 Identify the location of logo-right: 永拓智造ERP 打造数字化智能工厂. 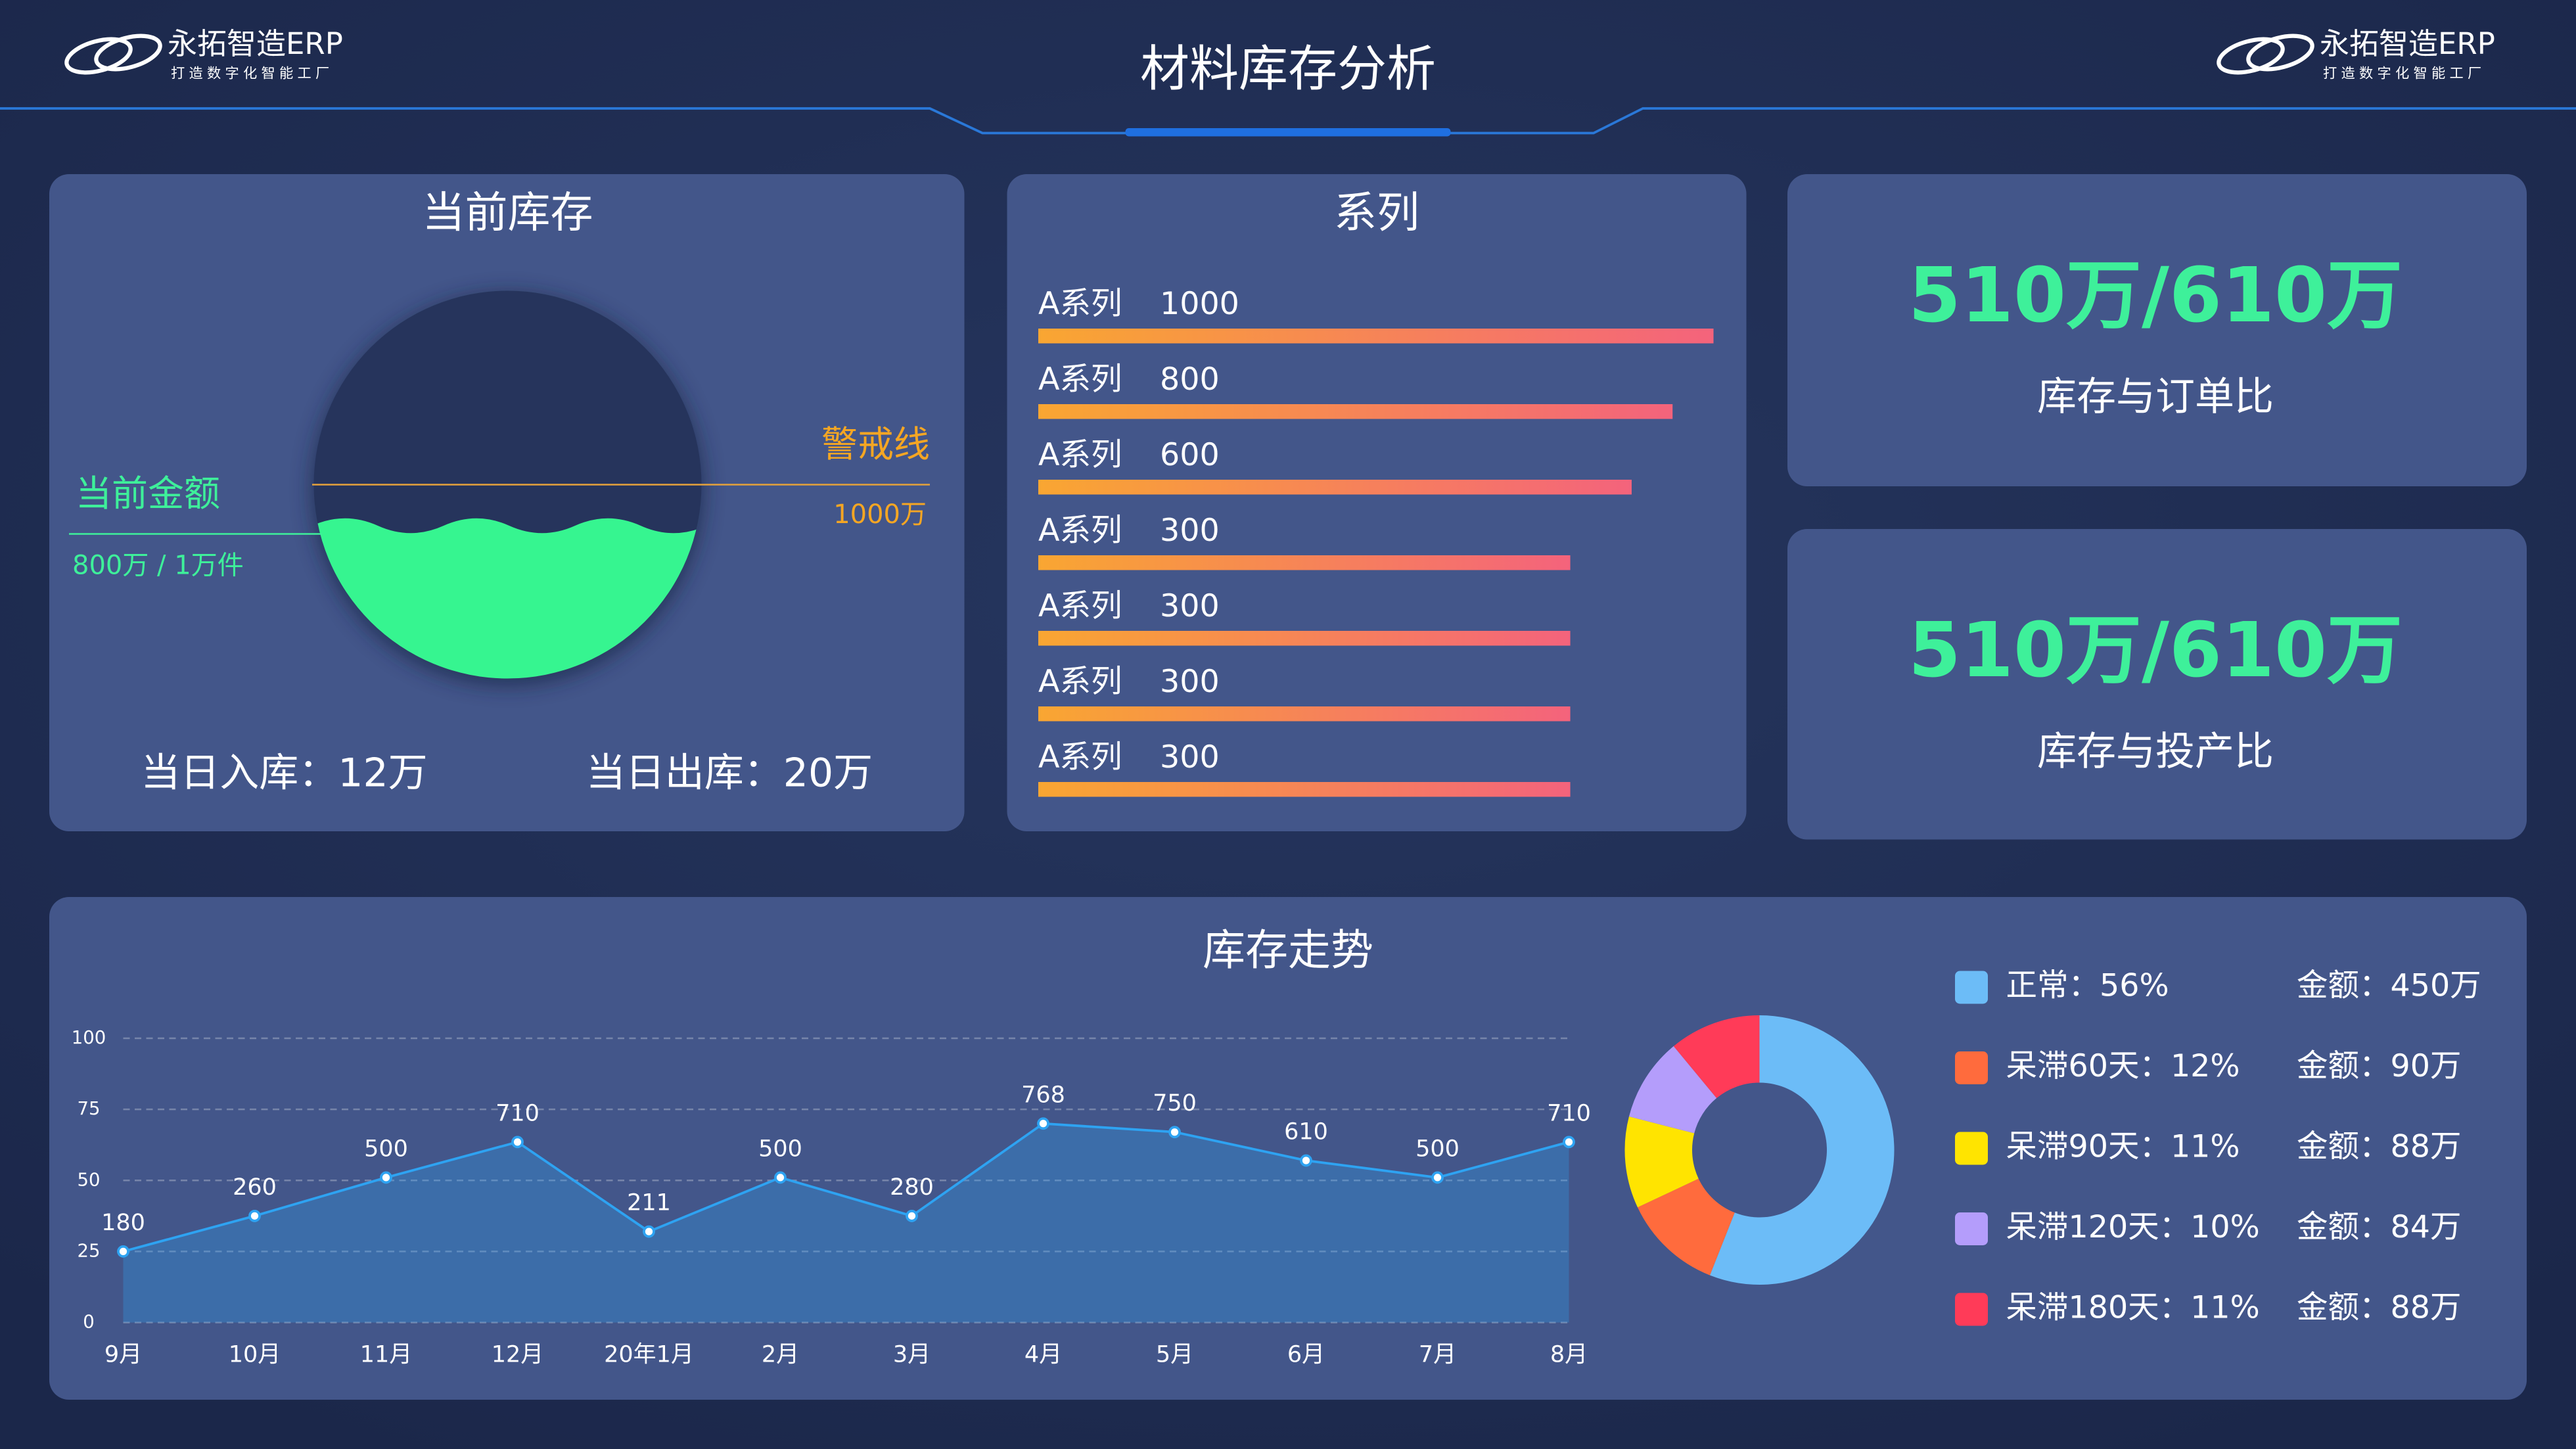
(2356, 54).